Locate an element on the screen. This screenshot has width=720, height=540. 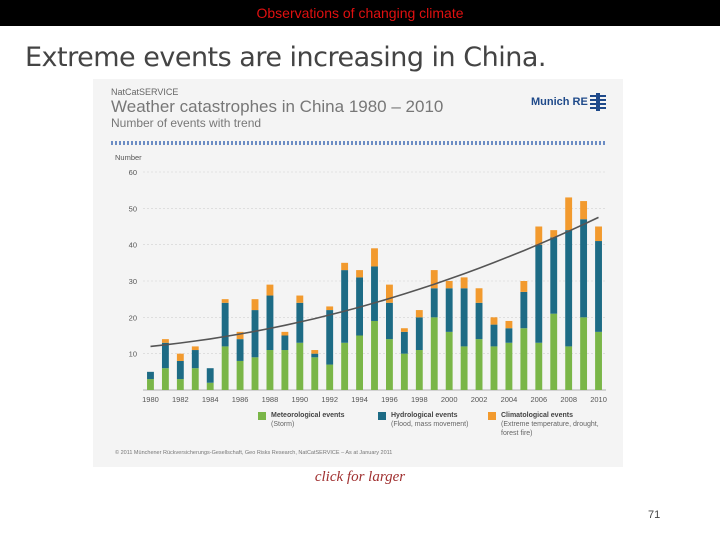
x-tick-label: 1986 is located at coordinates (240, 399).